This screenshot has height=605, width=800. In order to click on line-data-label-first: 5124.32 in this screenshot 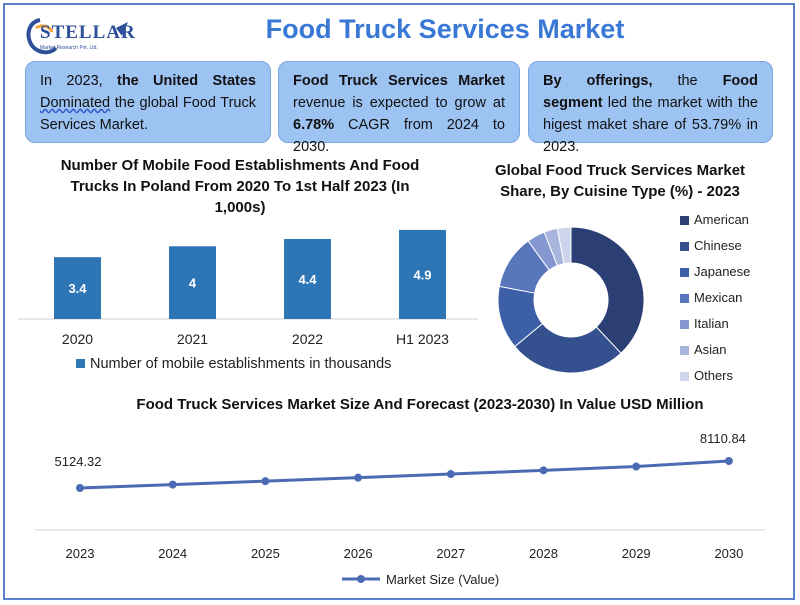, I will do `click(78, 461)`.